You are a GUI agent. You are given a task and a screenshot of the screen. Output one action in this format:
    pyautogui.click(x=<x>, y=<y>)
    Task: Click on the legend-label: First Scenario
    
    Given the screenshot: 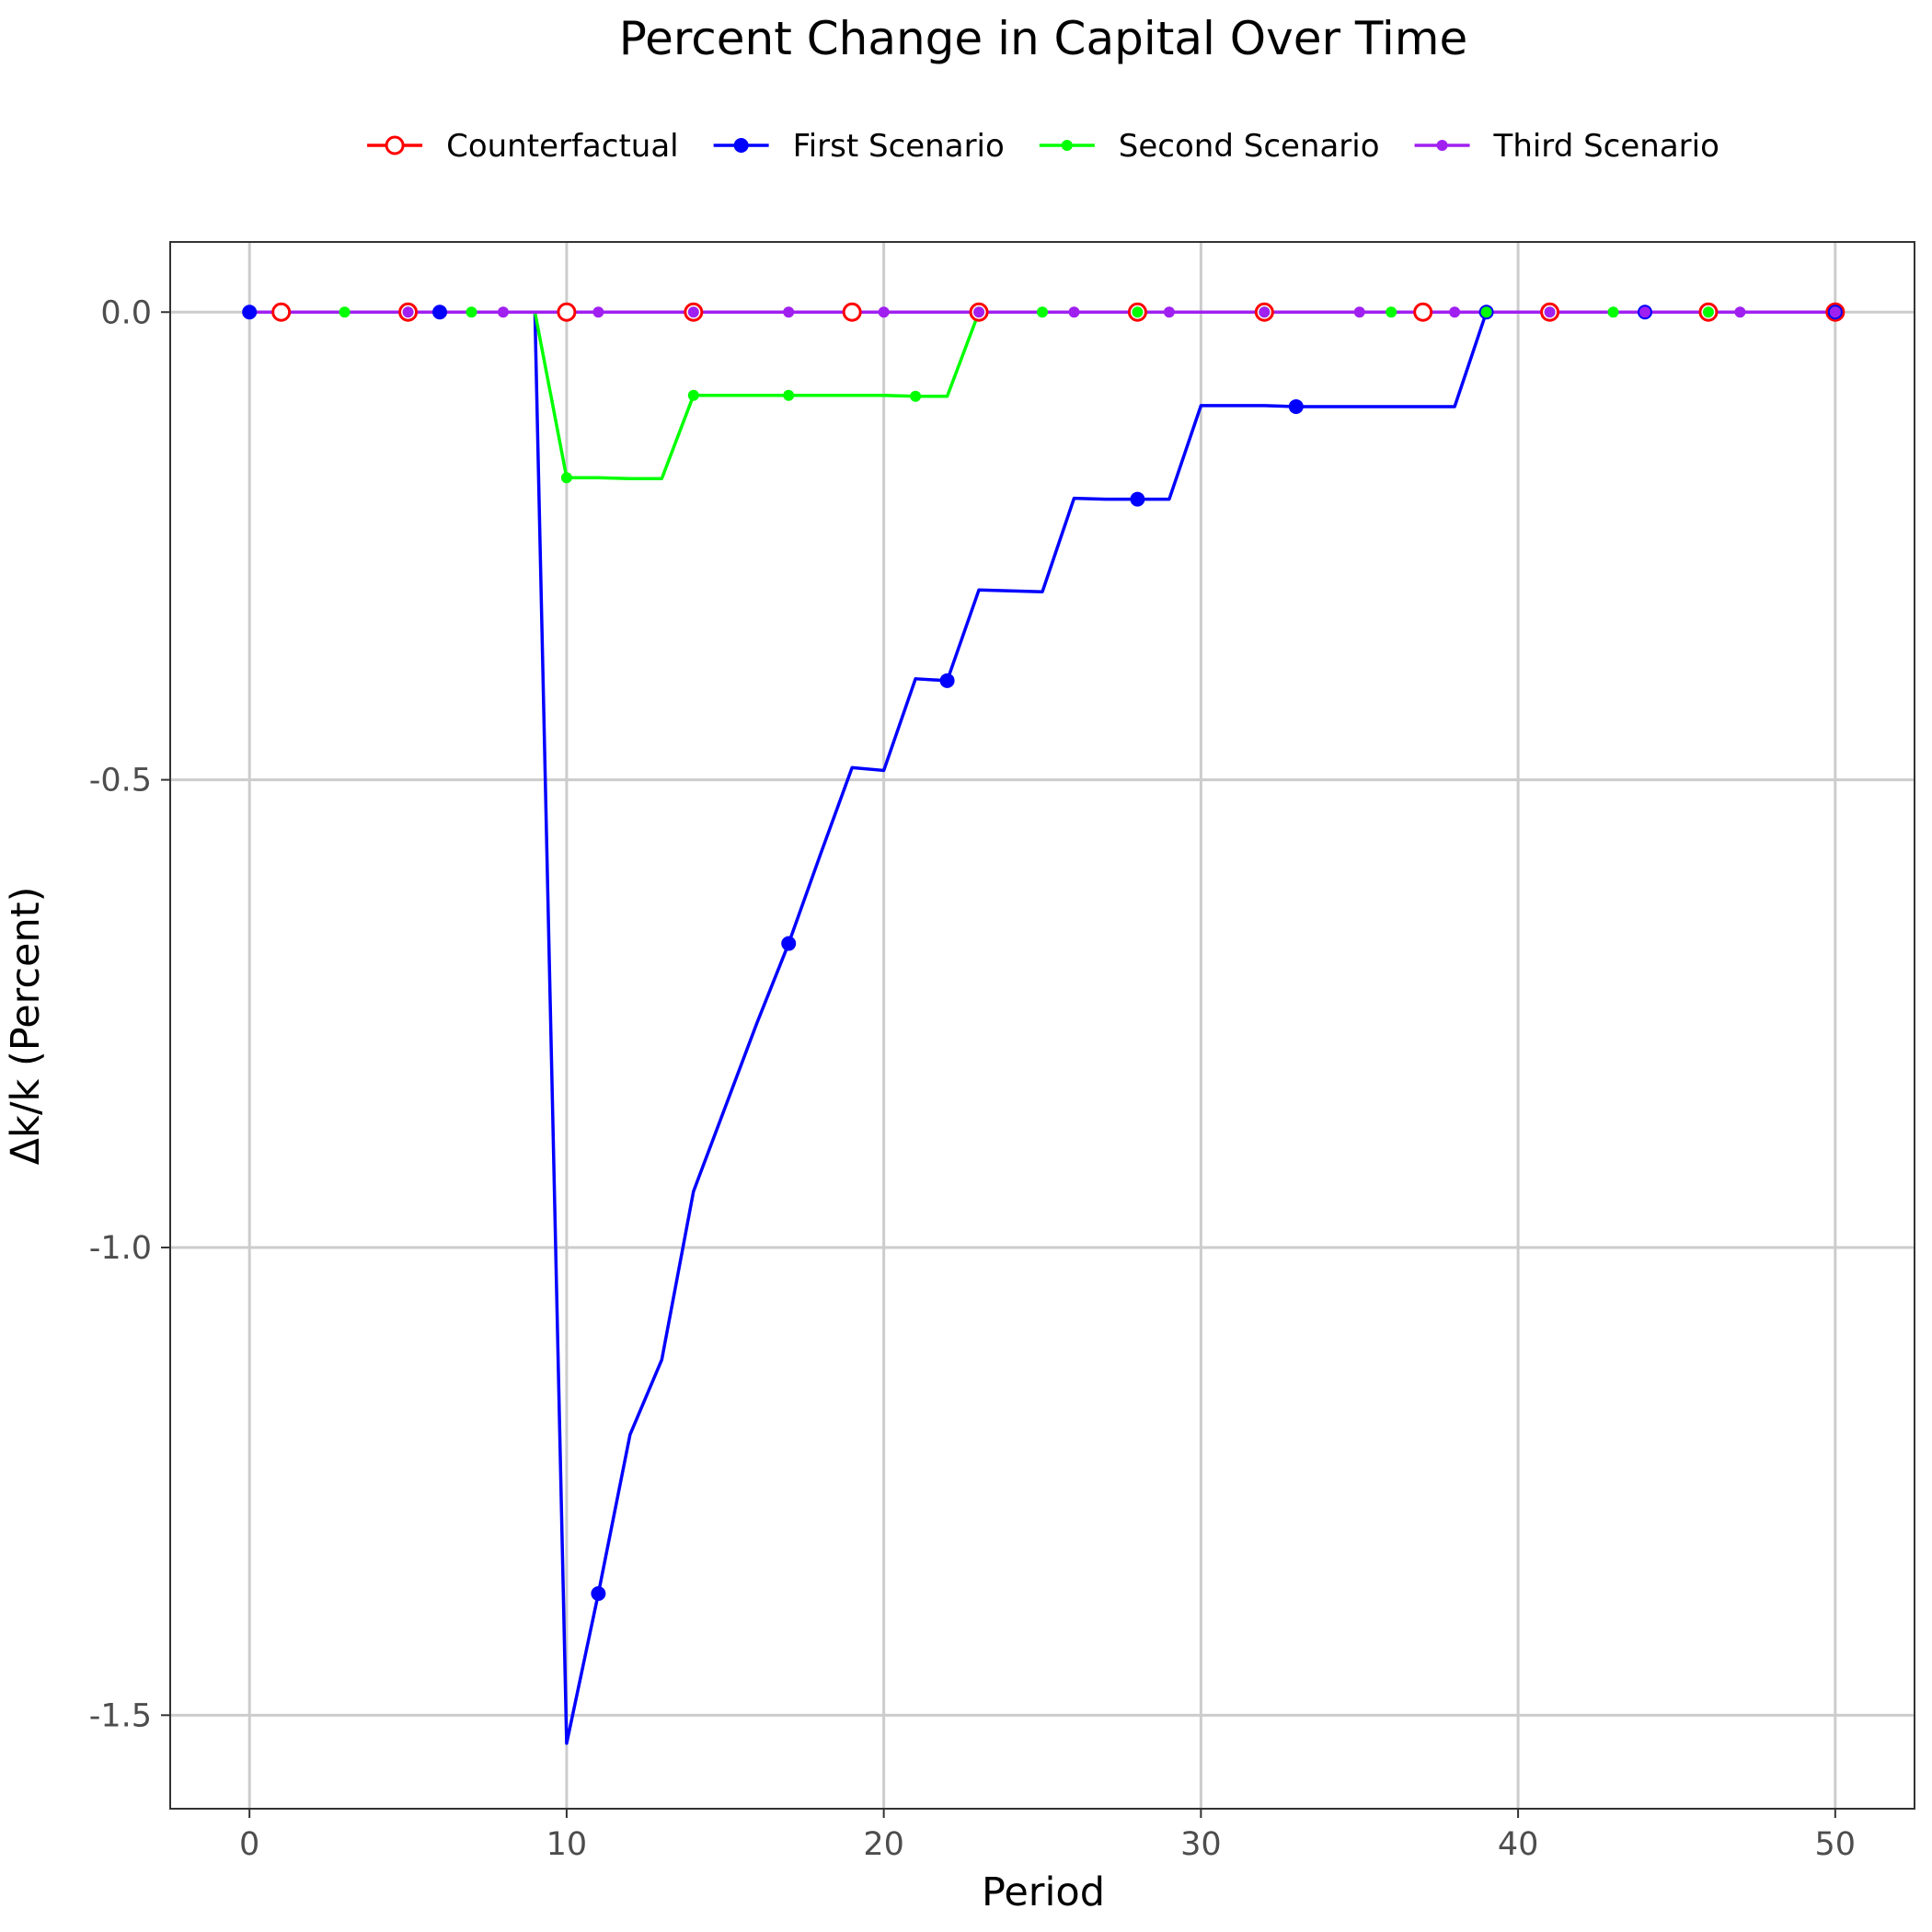 What is the action you would take?
    pyautogui.click(x=899, y=146)
    